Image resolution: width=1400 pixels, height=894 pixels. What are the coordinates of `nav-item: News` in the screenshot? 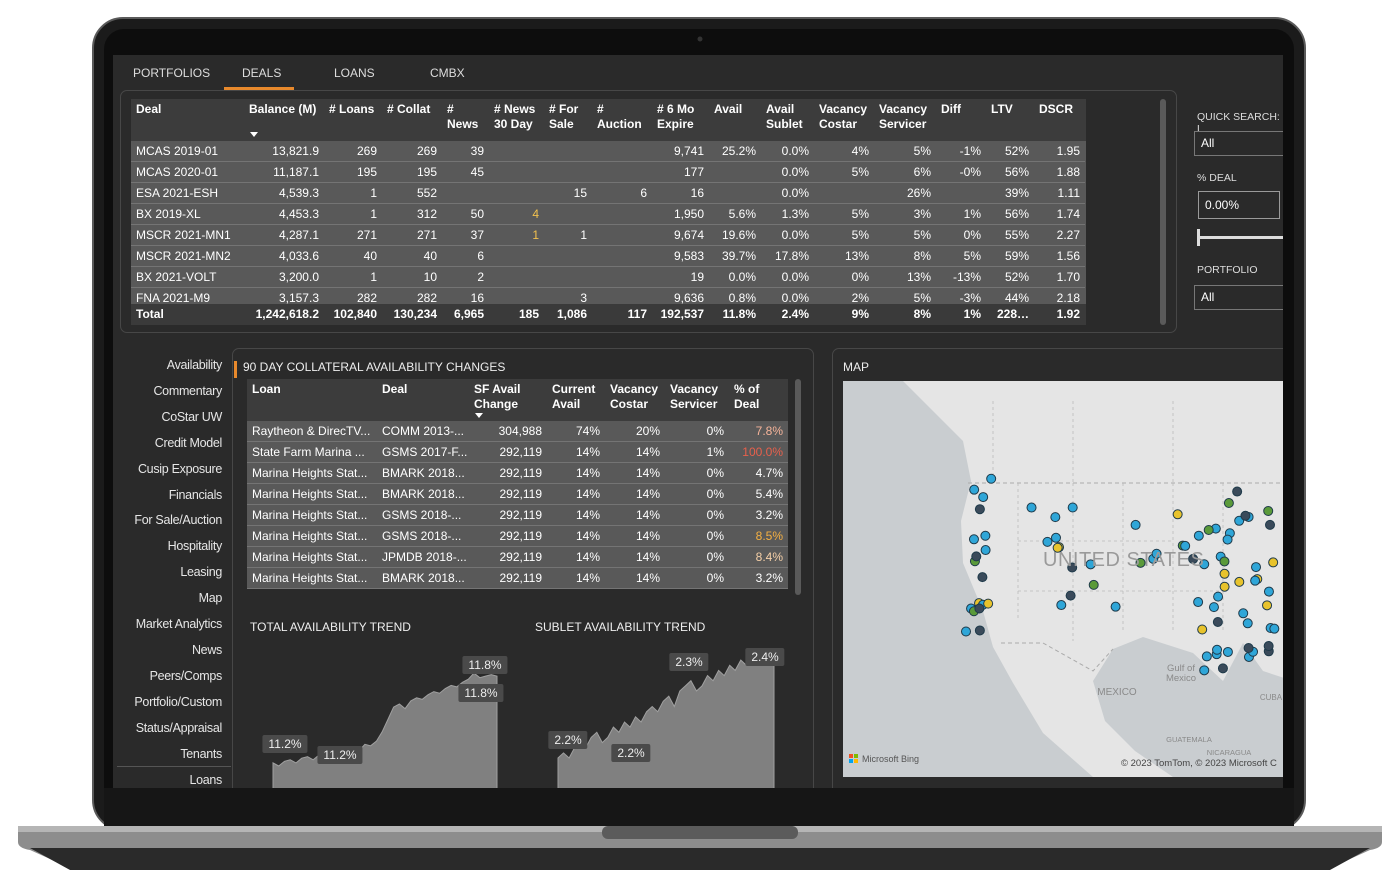 It's located at (206, 649).